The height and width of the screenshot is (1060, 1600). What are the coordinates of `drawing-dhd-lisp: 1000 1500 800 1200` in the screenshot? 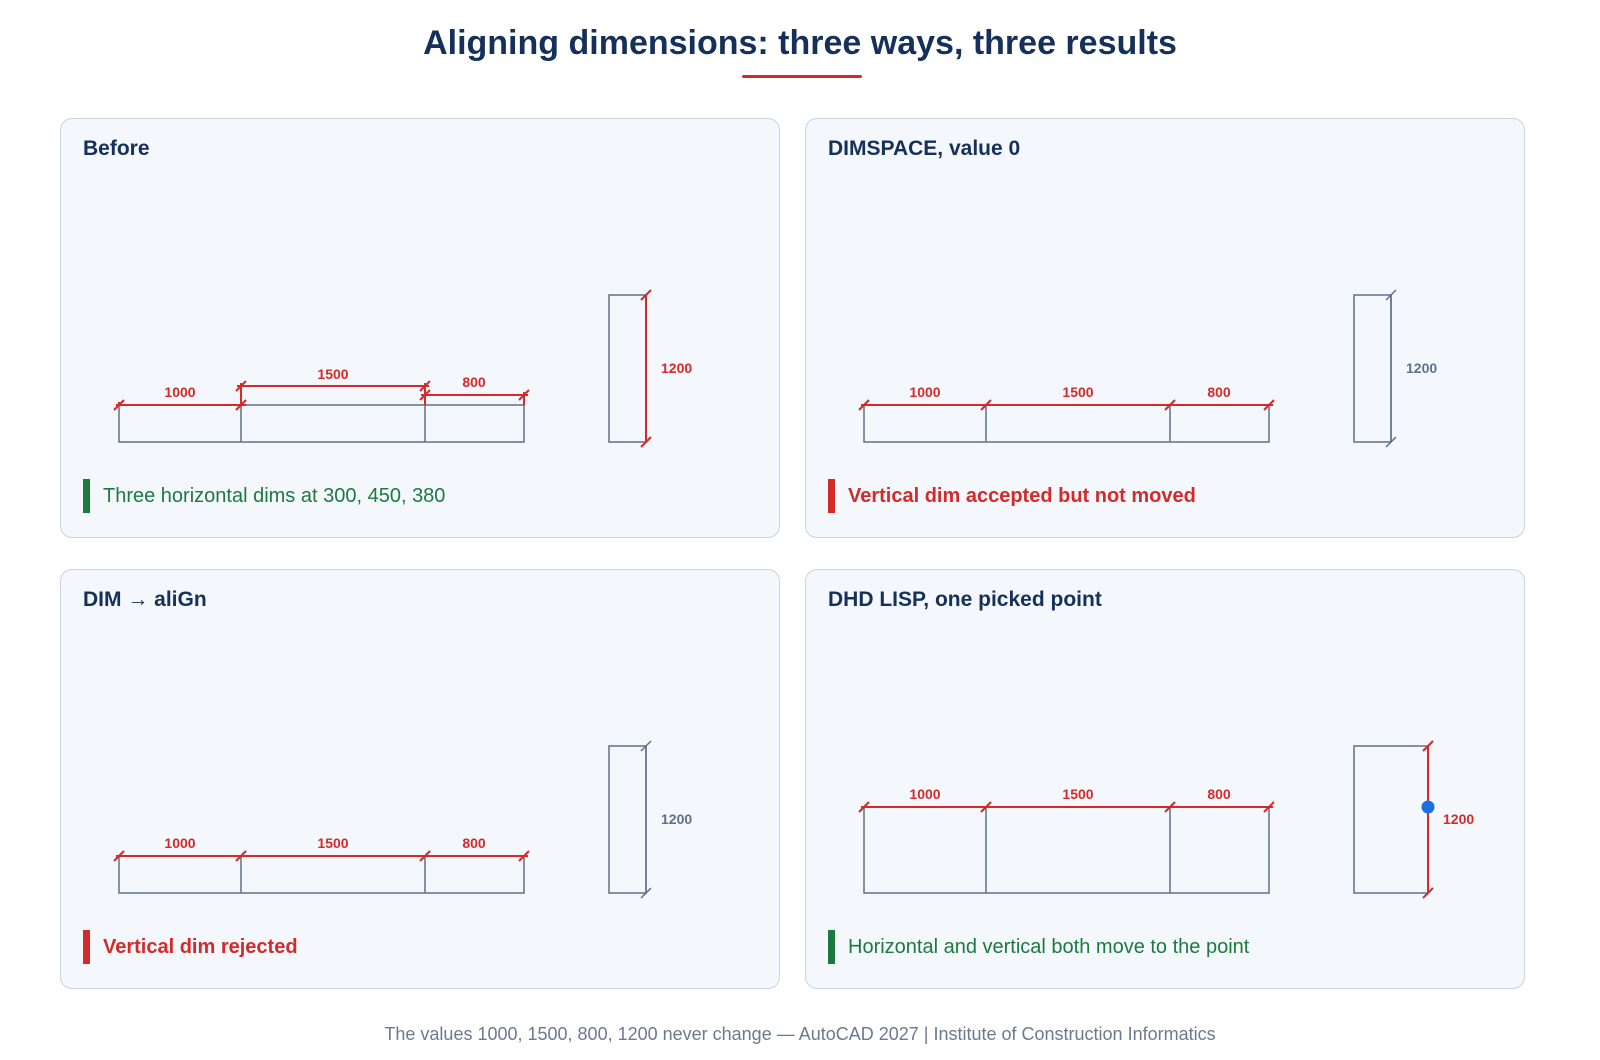 It's located at (1166, 819).